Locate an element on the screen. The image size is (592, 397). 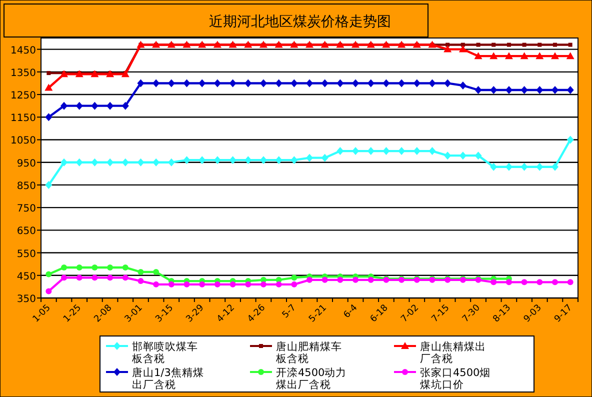
y-tick-label: 350 is located at coordinates (26, 299).